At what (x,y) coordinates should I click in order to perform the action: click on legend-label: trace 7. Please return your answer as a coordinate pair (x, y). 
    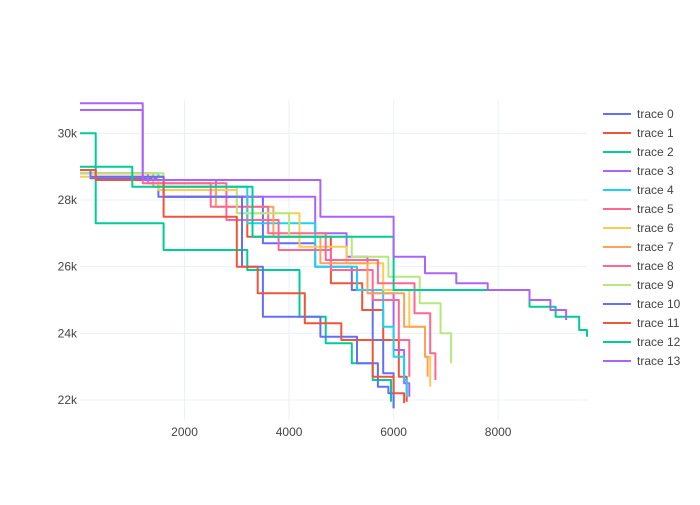
    Looking at the image, I should click on (655, 247).